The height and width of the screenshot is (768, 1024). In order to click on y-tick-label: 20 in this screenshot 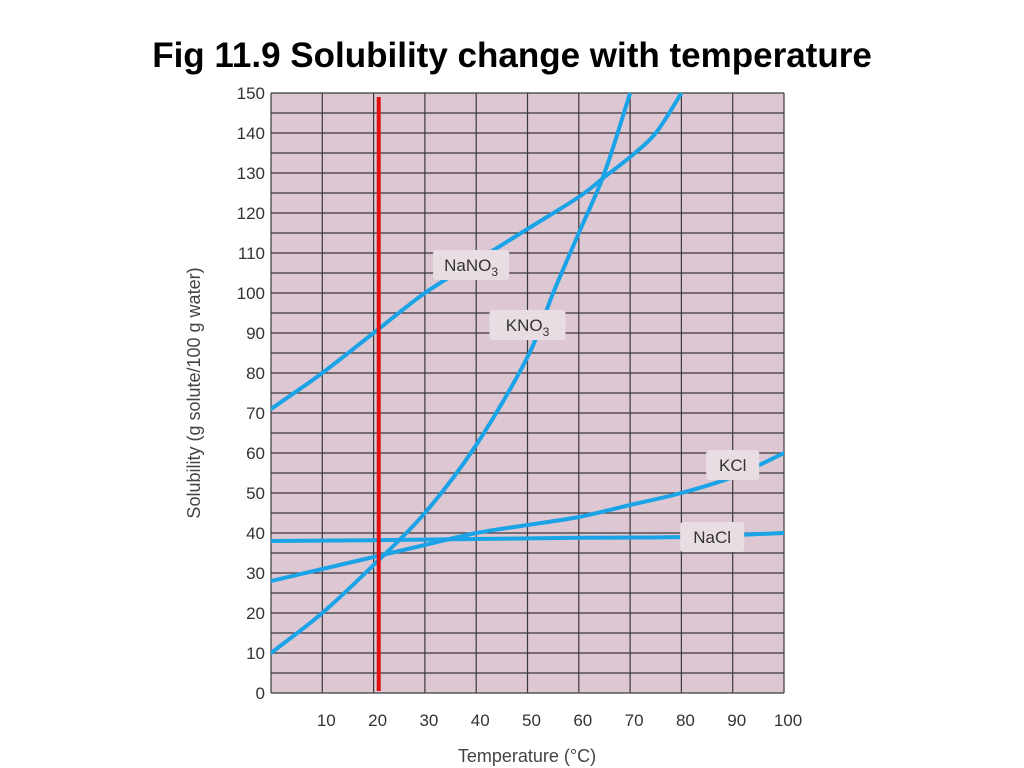, I will do `click(255, 613)`.